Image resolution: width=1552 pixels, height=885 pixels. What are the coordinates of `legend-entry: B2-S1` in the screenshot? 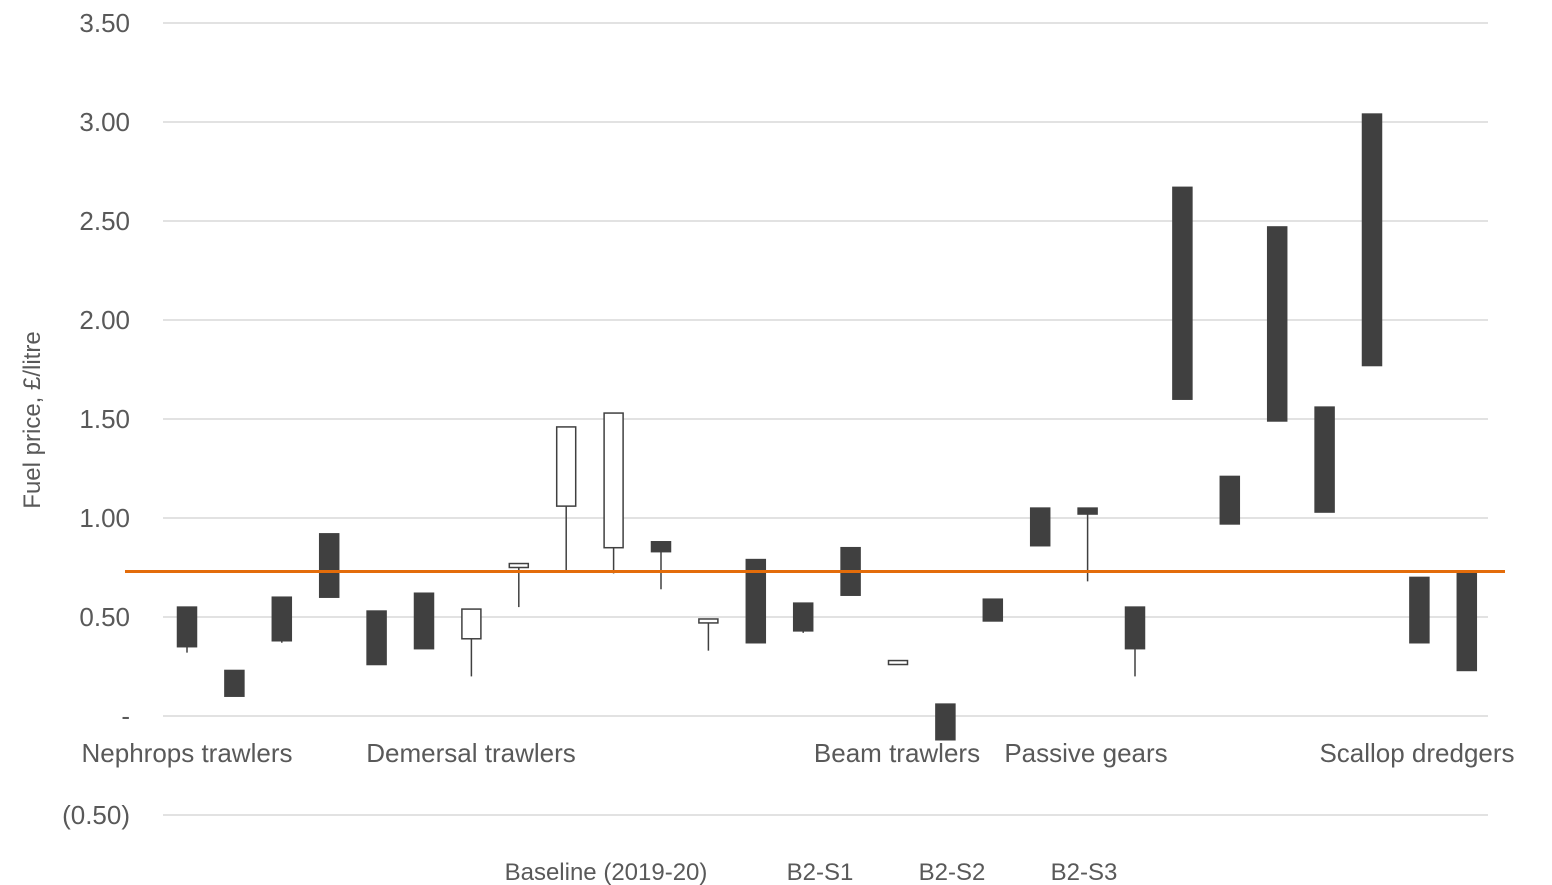 It's located at (820, 872).